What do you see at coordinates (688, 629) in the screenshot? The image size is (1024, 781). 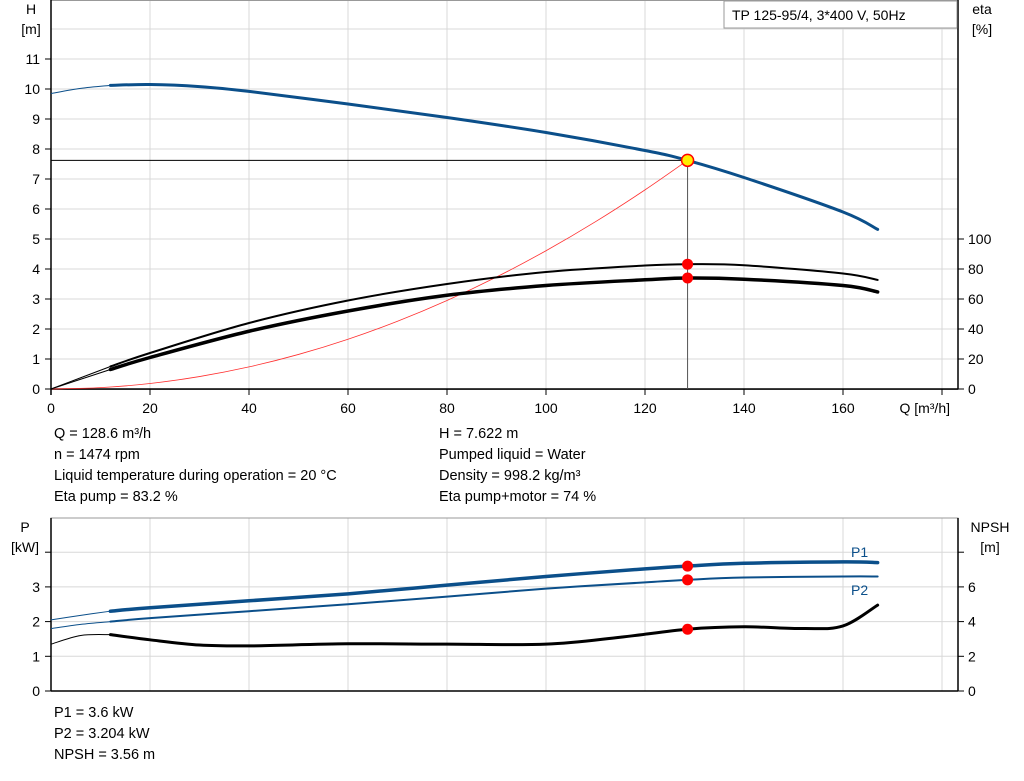 I see `npsh-duty-marker` at bounding box center [688, 629].